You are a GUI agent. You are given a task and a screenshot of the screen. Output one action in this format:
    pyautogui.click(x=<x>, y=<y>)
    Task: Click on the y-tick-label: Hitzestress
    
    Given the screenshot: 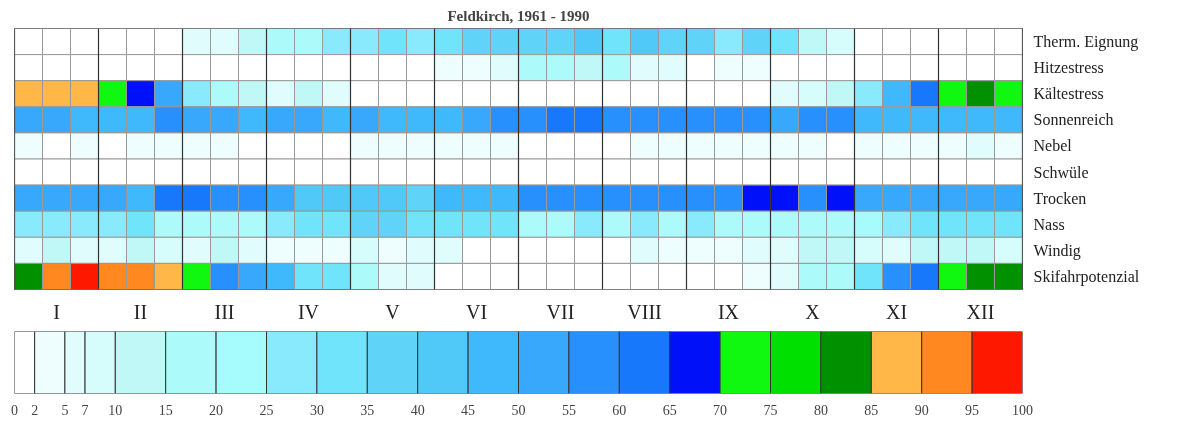 What is the action you would take?
    pyautogui.click(x=1068, y=68)
    